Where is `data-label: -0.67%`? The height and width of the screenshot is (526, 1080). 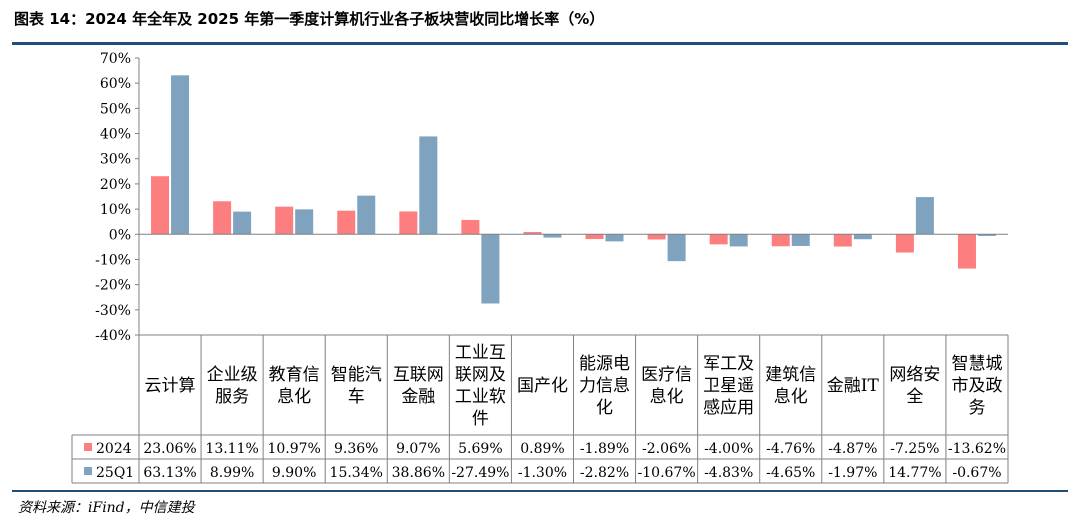
data-label: -0.67% is located at coordinates (976, 473).